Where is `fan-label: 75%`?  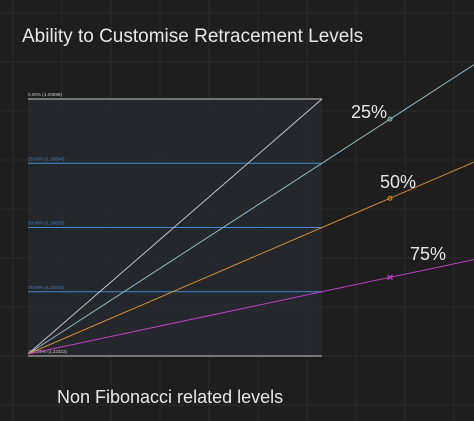
fan-label: 75% is located at coordinates (428, 254).